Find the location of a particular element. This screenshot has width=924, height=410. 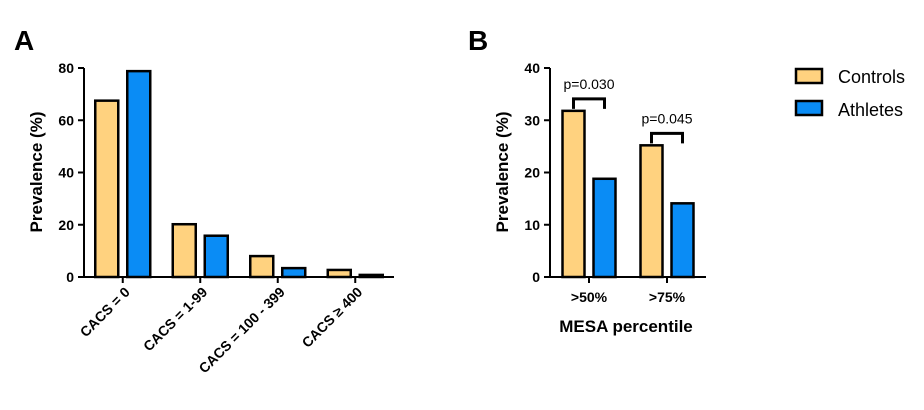

panel-a-y-axis-title: Prevalence (%) is located at coordinates (36, 172).